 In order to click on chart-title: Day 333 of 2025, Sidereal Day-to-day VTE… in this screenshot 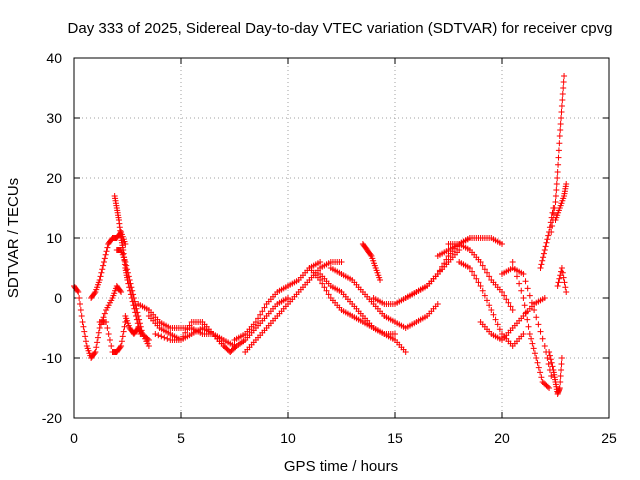, I will do `click(340, 28)`.